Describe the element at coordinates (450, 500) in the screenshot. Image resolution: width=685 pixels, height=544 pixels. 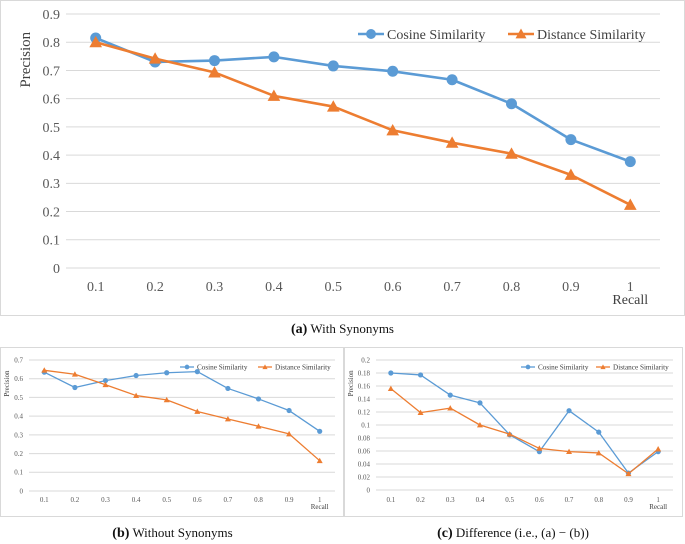
I see `chart-c-x-tick-label: 0.3` at that location.